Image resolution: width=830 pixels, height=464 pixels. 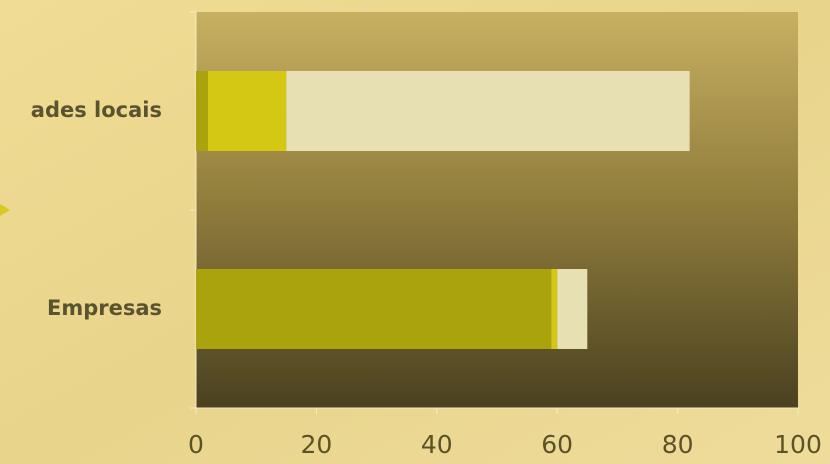 What do you see at coordinates (437, 444) in the screenshot?
I see `x-tick-label: 40` at bounding box center [437, 444].